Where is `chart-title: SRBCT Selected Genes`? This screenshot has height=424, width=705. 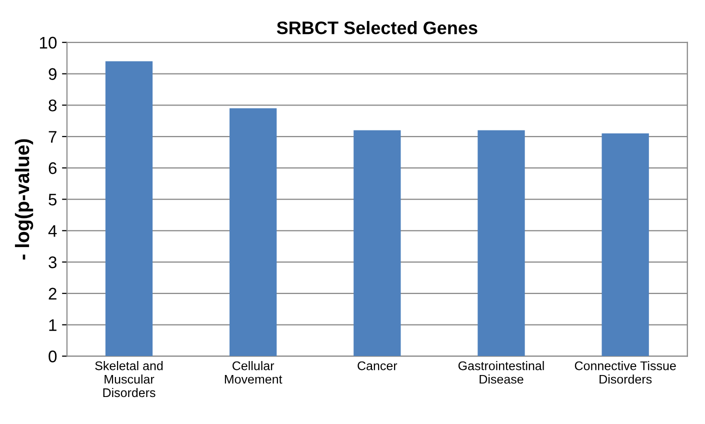
chart-title: SRBCT Selected Genes is located at coordinates (377, 27).